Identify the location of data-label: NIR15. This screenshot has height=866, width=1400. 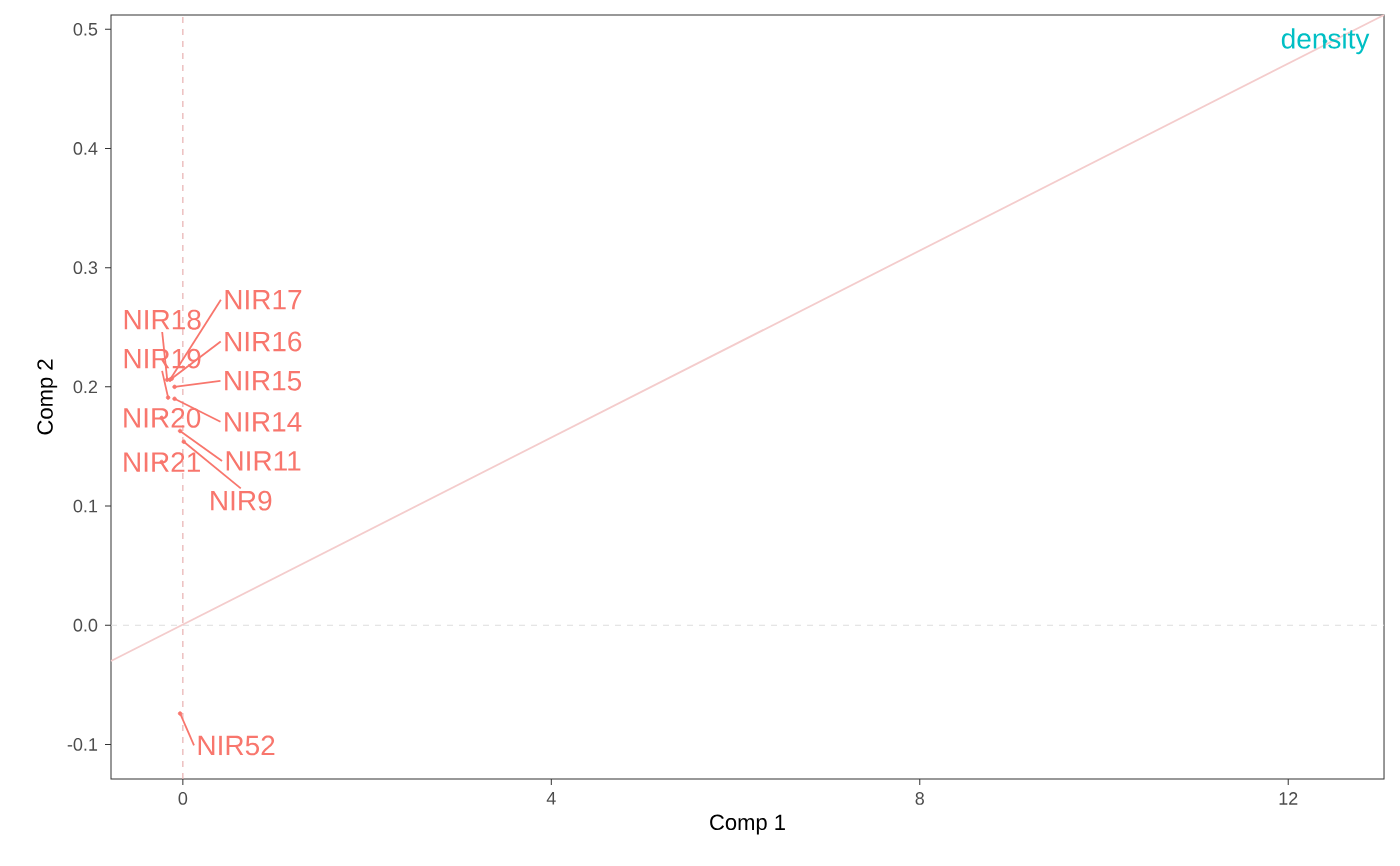
(263, 381).